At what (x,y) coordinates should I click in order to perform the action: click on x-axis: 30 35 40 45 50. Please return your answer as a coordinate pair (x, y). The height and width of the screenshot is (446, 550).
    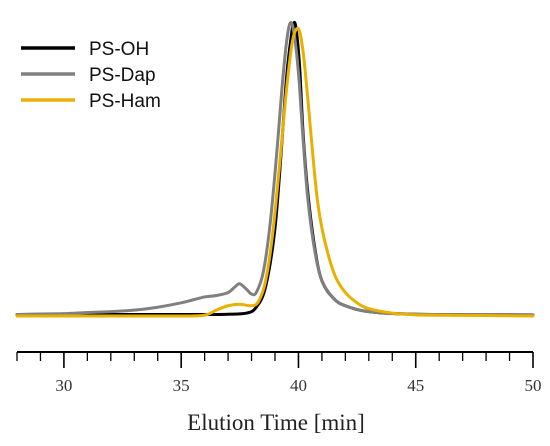
    Looking at the image, I should click on (279, 373).